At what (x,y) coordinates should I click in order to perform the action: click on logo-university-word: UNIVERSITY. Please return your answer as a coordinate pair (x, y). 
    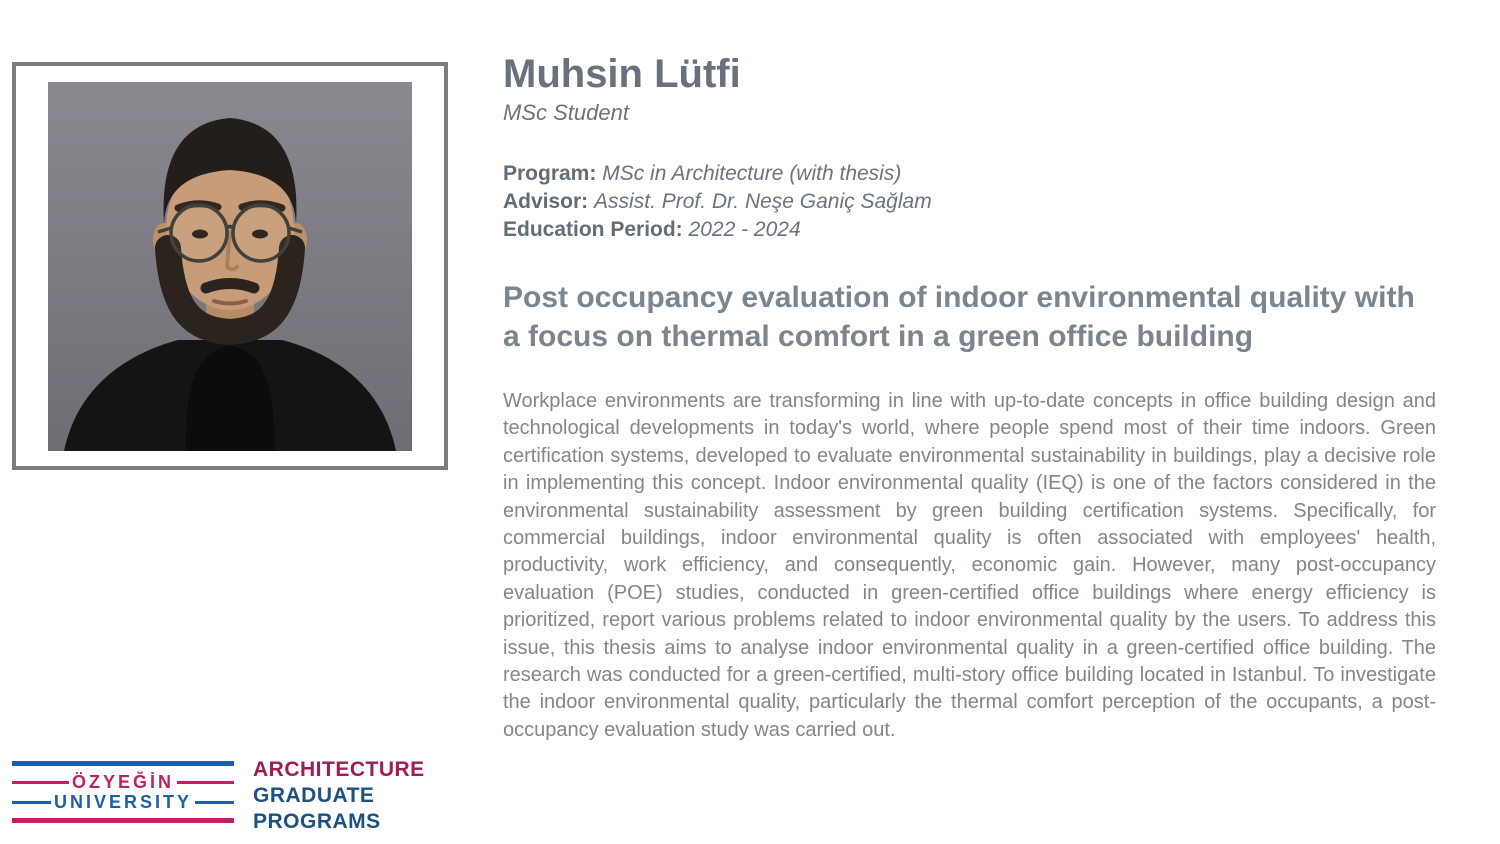
    Looking at the image, I should click on (123, 802).